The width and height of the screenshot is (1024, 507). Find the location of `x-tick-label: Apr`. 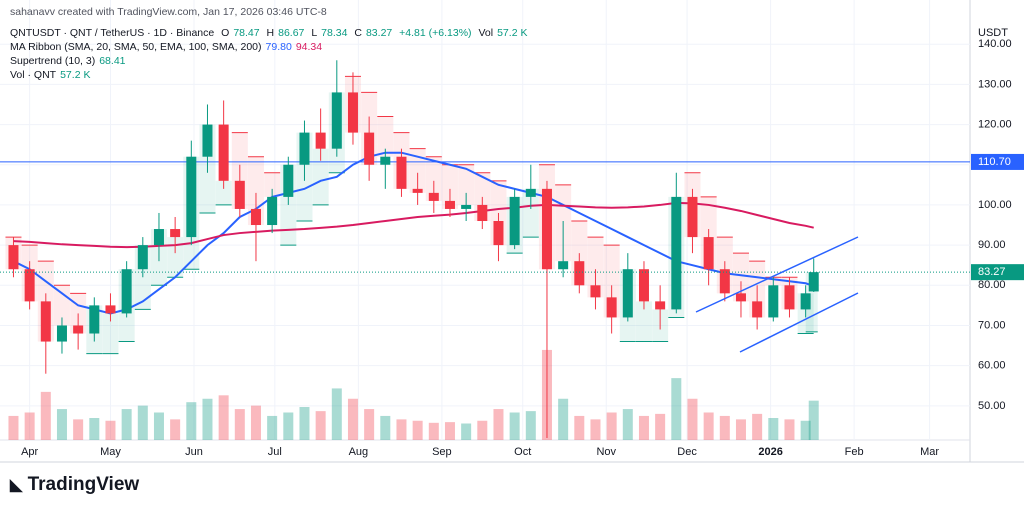

x-tick-label: Apr is located at coordinates (29, 452).